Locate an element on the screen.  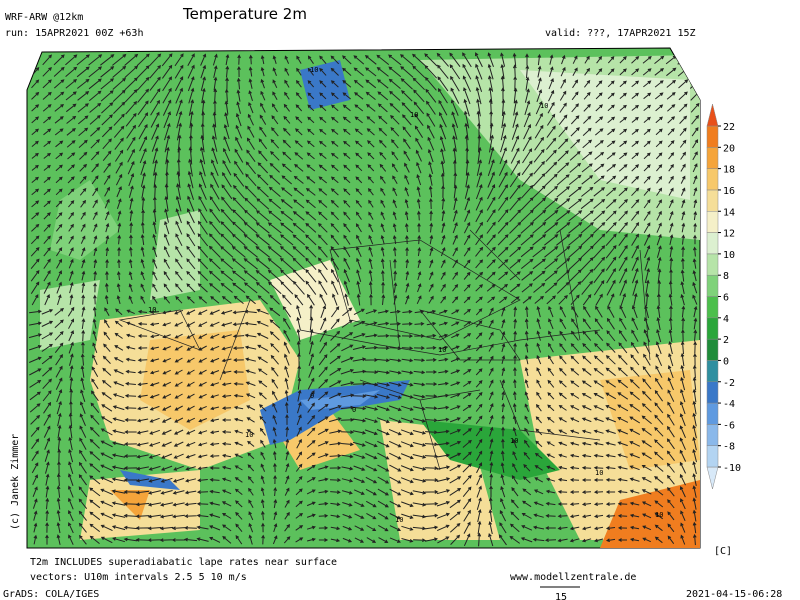
colorbar-label: 12 is located at coordinates (729, 234).